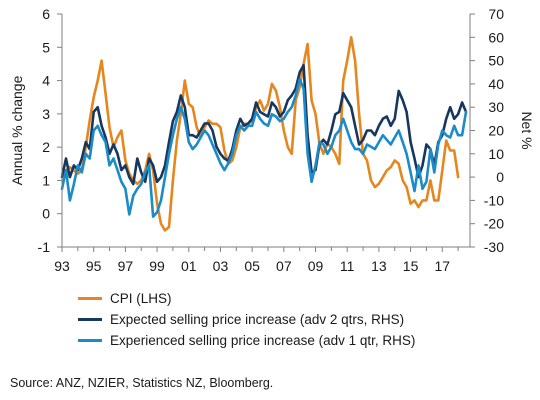  I want to click on y-right-tick-label: 70, so click(496, 14).